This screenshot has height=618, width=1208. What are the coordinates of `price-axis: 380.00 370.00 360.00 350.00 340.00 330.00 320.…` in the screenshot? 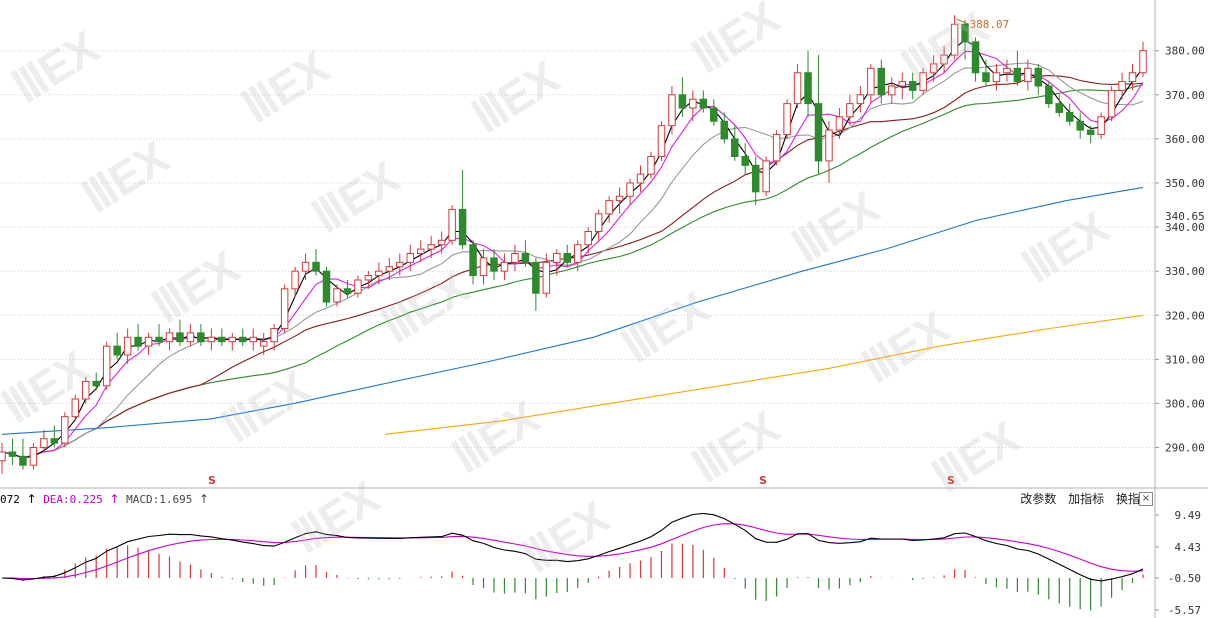 It's located at (1181, 250).